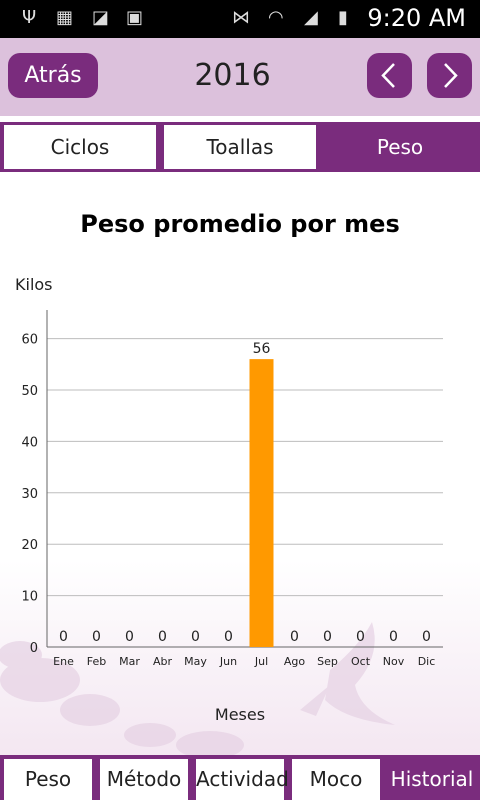 Image resolution: width=480 pixels, height=800 pixels. What do you see at coordinates (336, 779) in the screenshot?
I see `bottom-tab-moco: Moco` at bounding box center [336, 779].